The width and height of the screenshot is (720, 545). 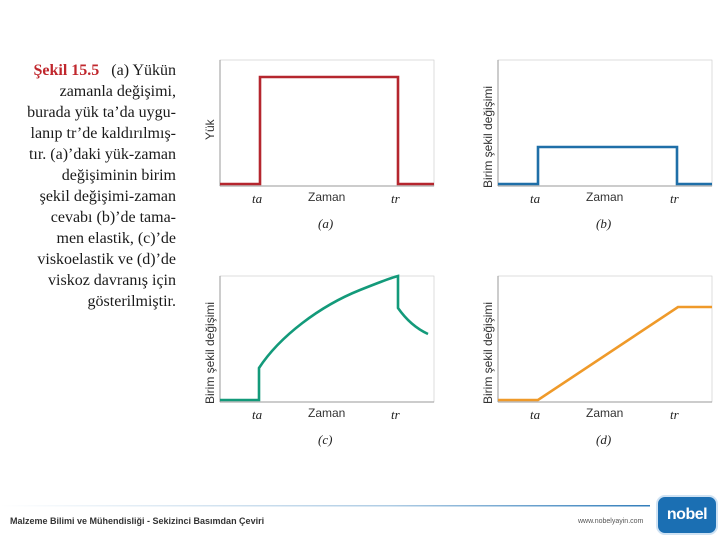 I want to click on panel-b-strain-curve, so click(x=605, y=165).